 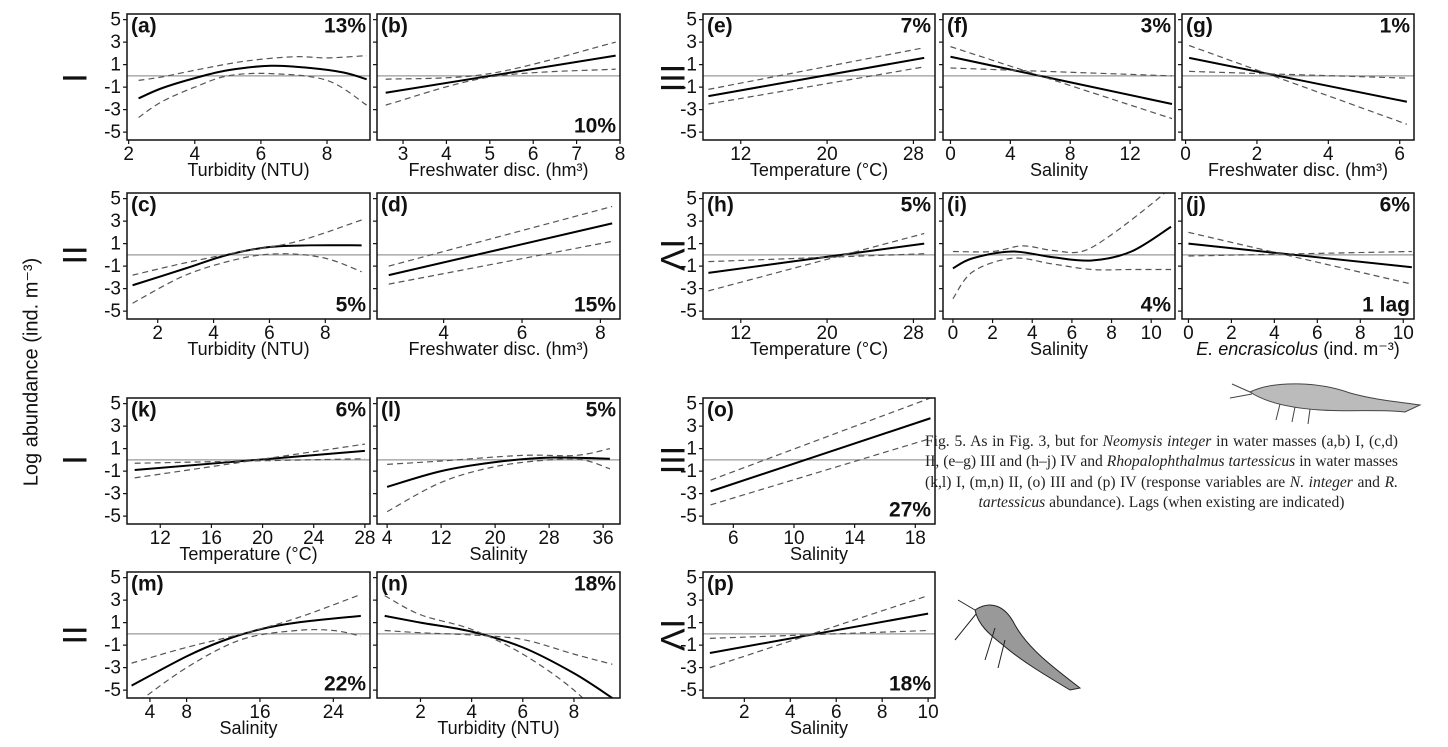 What do you see at coordinates (595, 126) in the screenshot?
I see `corner-note: 10%` at bounding box center [595, 126].